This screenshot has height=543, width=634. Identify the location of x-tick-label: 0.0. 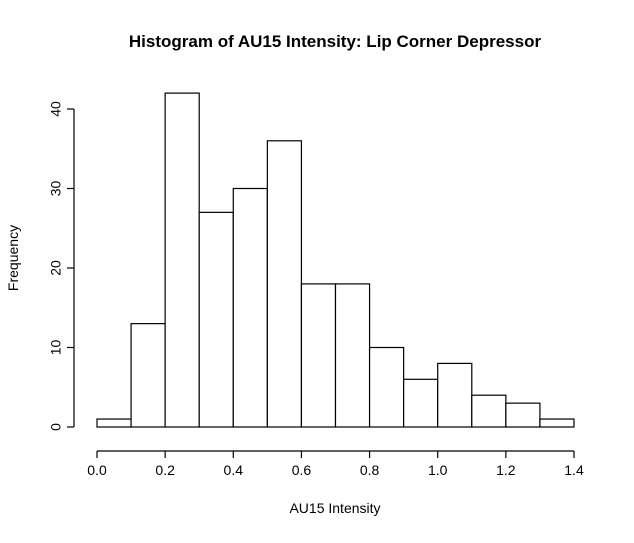
(97, 470).